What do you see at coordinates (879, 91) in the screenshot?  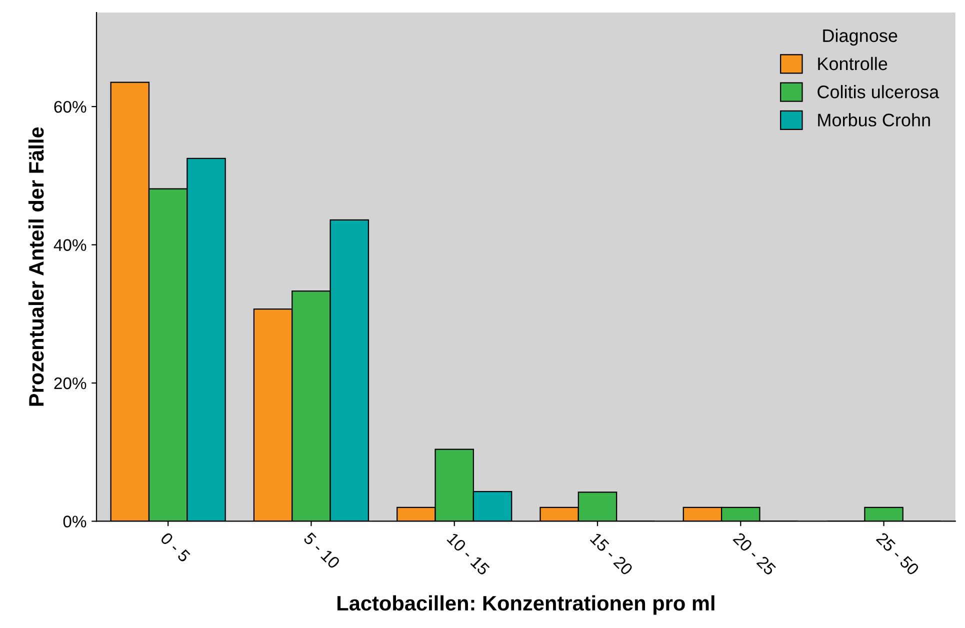 I see `legend-label: Colitis ulcerosa` at bounding box center [879, 91].